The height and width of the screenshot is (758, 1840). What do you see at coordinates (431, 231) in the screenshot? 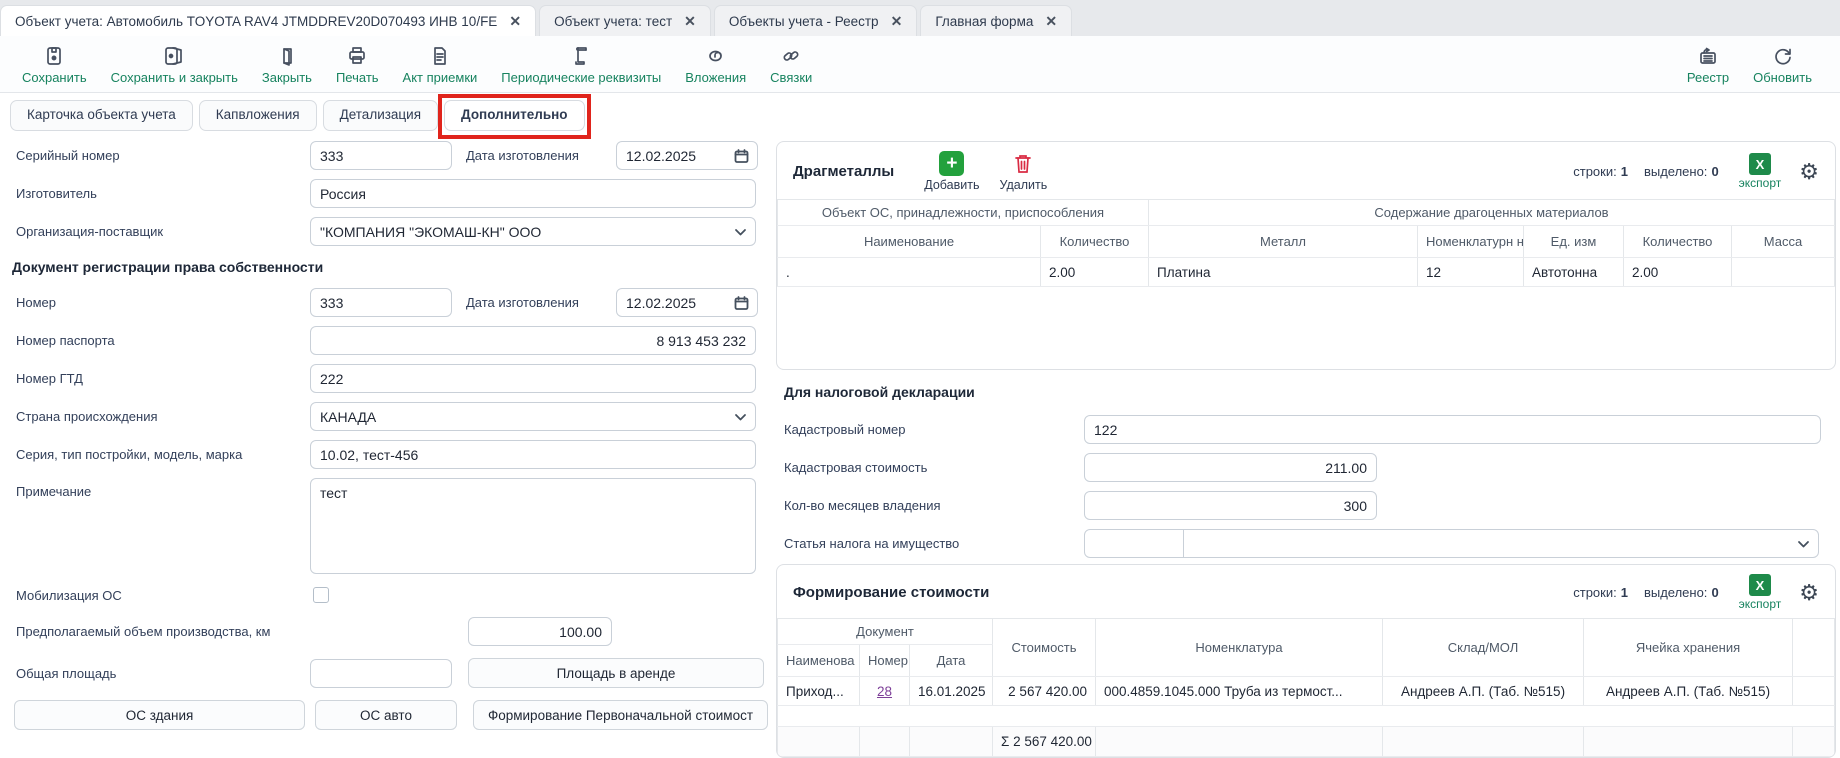
I see `supplier-value: "КОМПАНИЯ "ЭКОМАШ-КН" ООО` at bounding box center [431, 231].